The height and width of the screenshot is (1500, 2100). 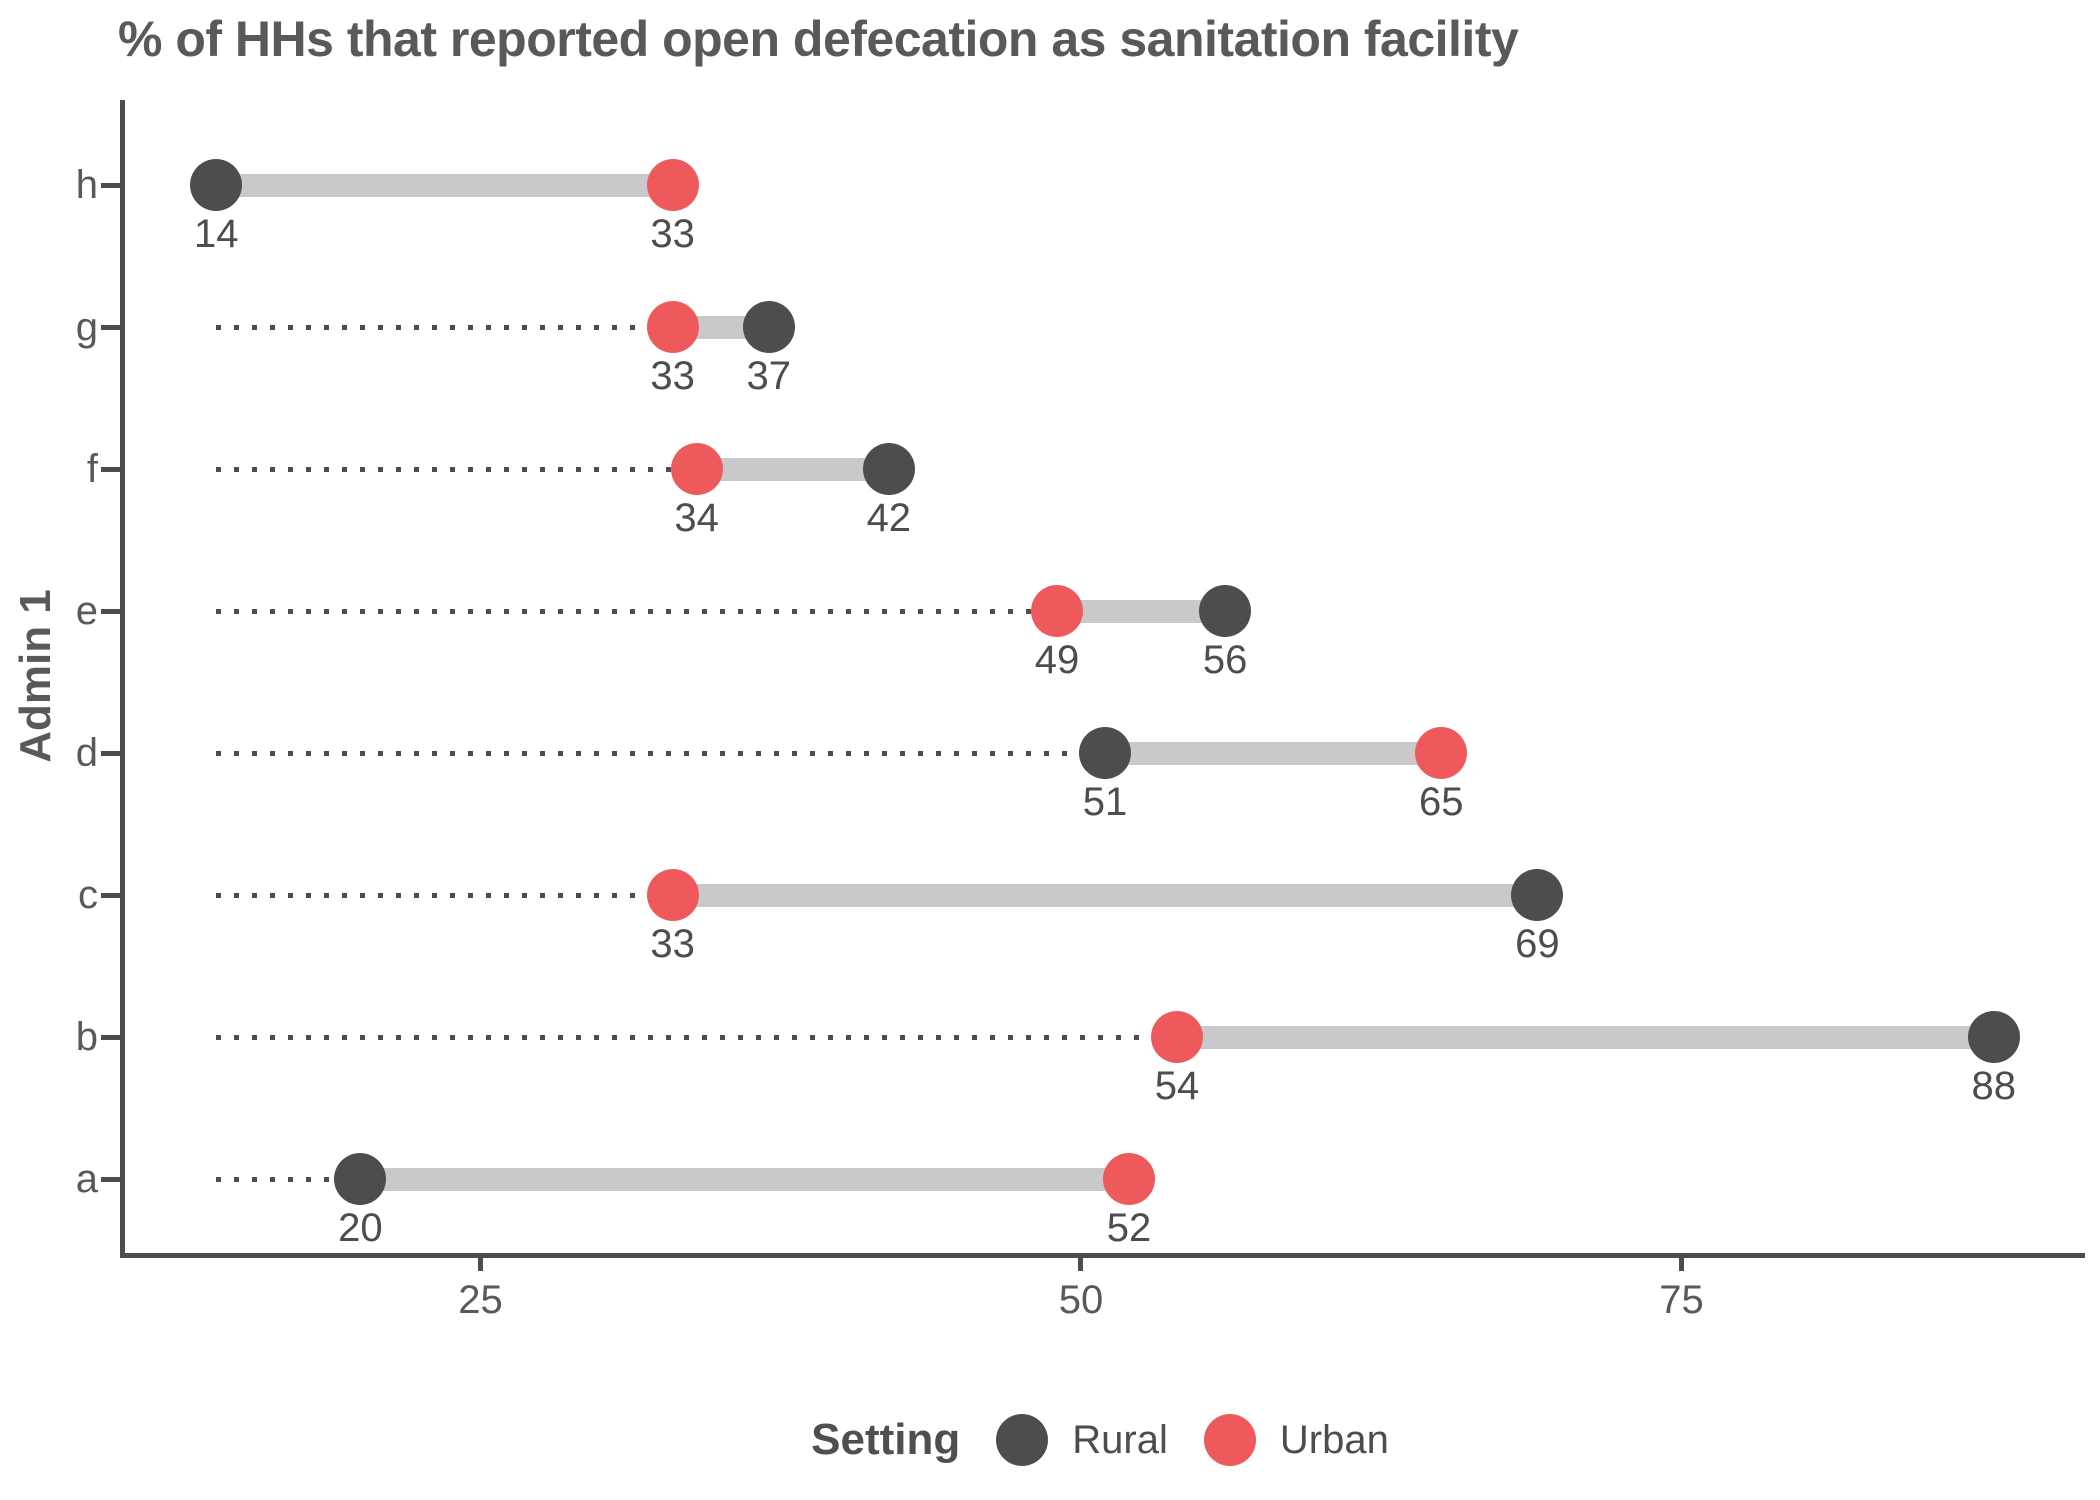 What do you see at coordinates (92, 469) in the screenshot?
I see `category-tick-label: f` at bounding box center [92, 469].